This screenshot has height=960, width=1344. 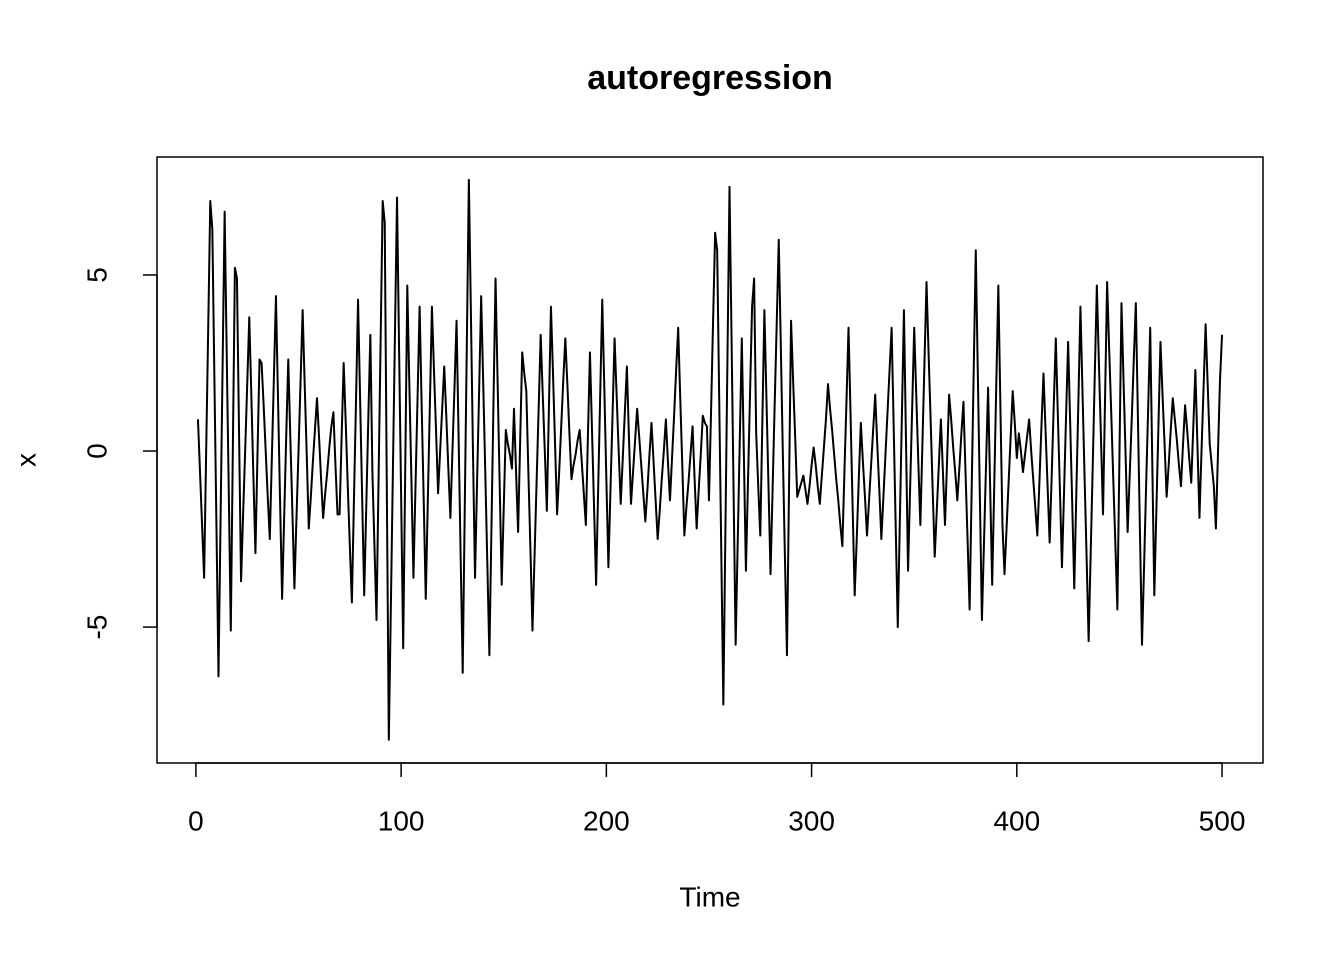 What do you see at coordinates (196, 820) in the screenshot?
I see `x-tick-label: 0` at bounding box center [196, 820].